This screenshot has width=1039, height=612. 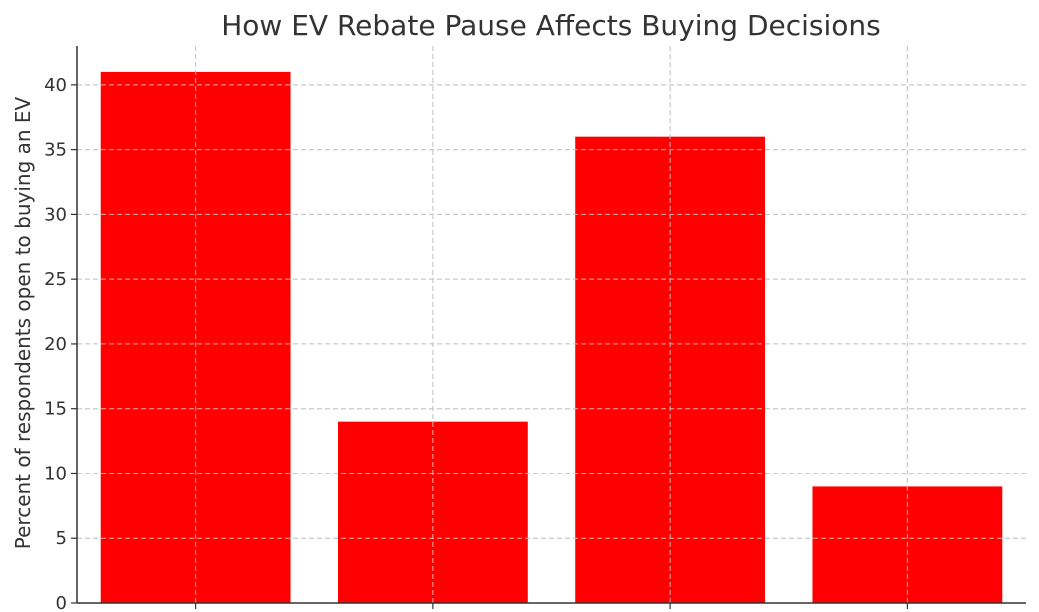 I want to click on y-tick-label: 0, so click(x=61, y=602).